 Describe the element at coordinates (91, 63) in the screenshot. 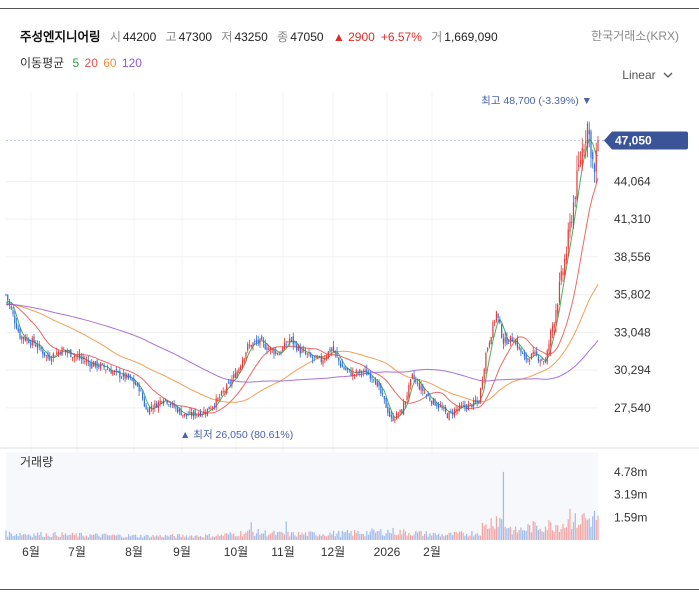

I see `ma-20: 20` at that location.